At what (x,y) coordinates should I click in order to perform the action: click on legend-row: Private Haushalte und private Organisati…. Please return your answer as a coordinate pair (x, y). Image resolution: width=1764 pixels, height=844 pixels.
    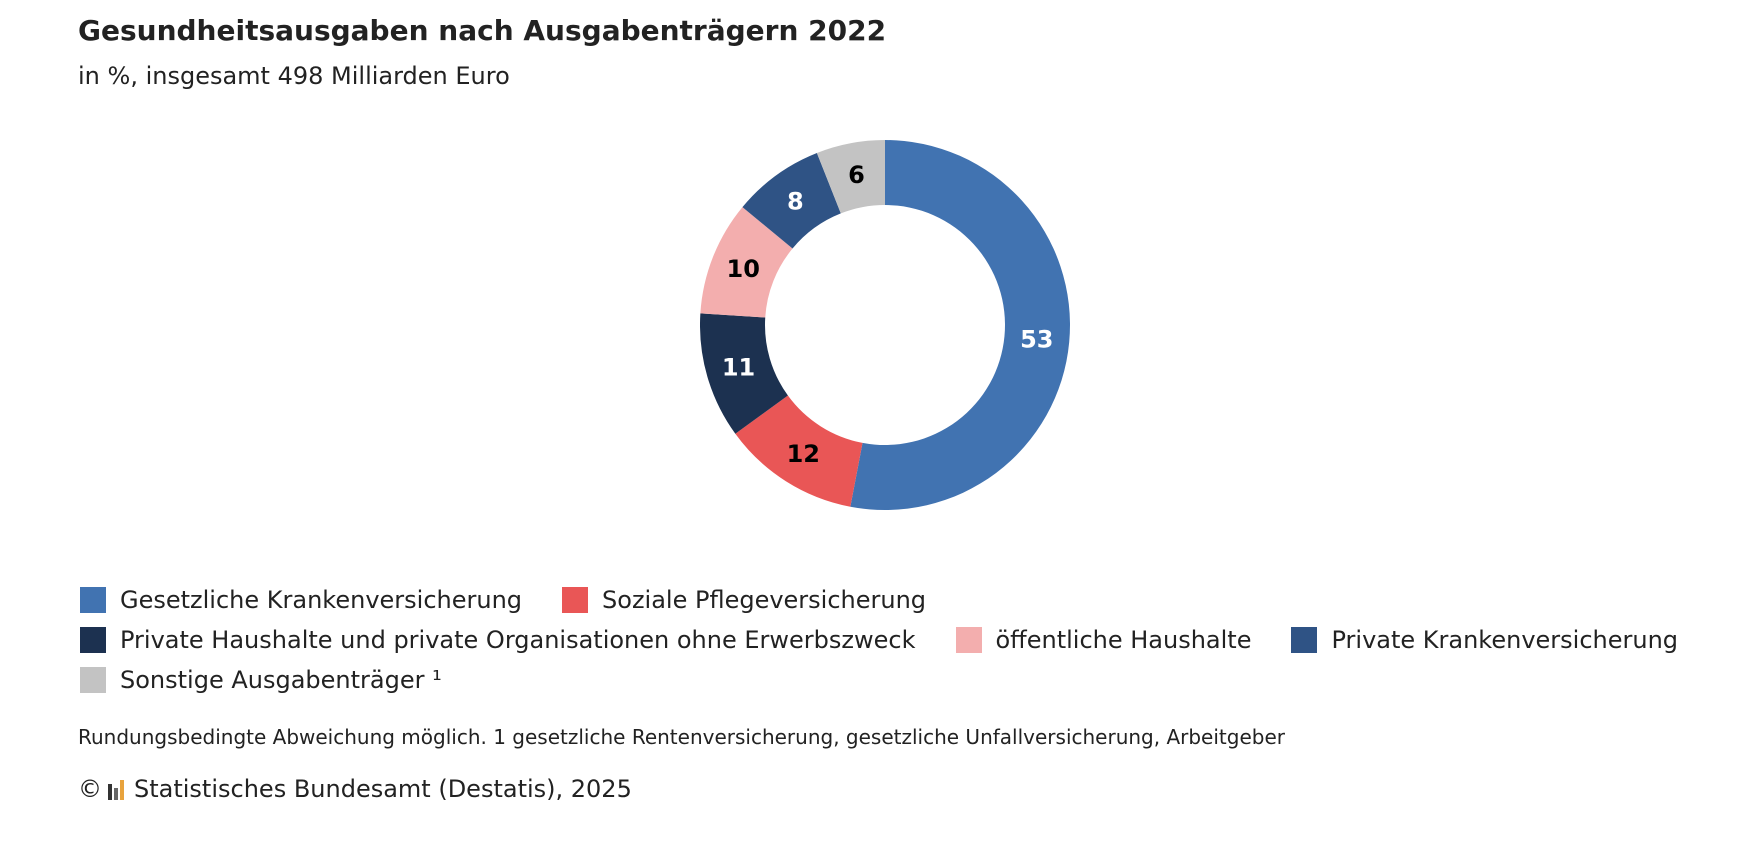
    Looking at the image, I should click on (920, 640).